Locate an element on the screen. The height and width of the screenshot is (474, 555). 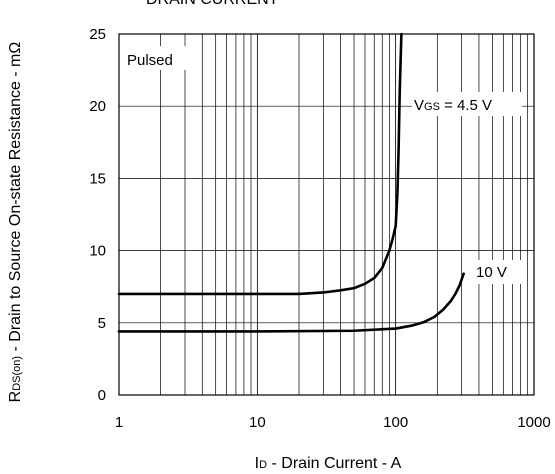
x-tick-label: 1000 is located at coordinates (533, 422).